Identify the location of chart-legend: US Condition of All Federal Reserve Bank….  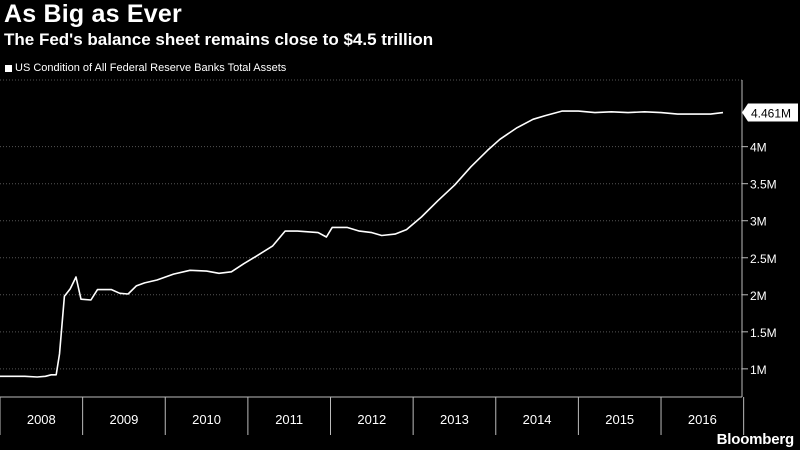
(145, 68).